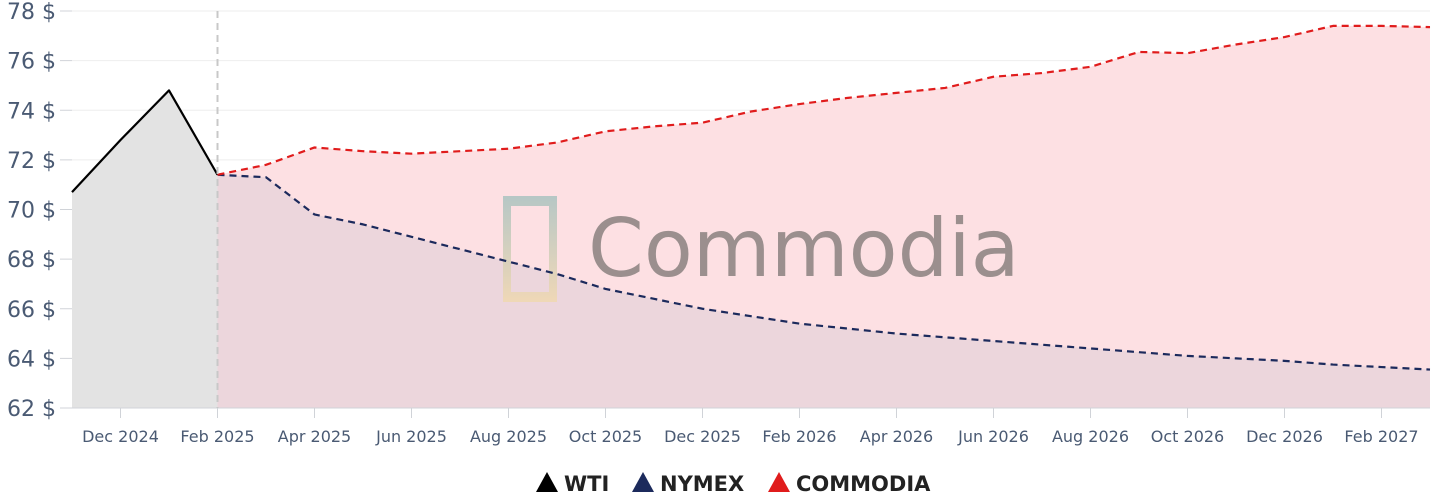 This screenshot has height=498, width=1456. What do you see at coordinates (31, 62) in the screenshot?
I see `y-tick-label: 76 $` at bounding box center [31, 62].